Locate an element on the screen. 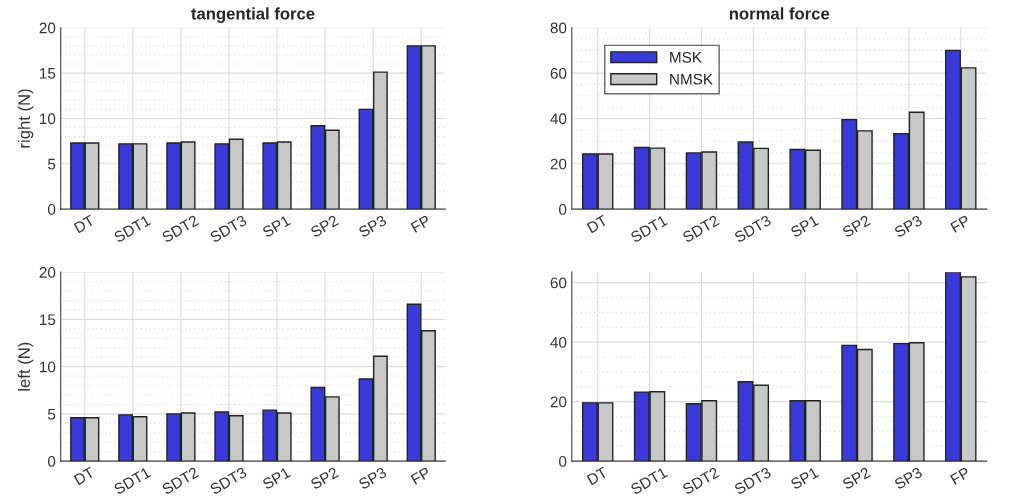 The image size is (1012, 504). chart-title: normal force is located at coordinates (779, 13).